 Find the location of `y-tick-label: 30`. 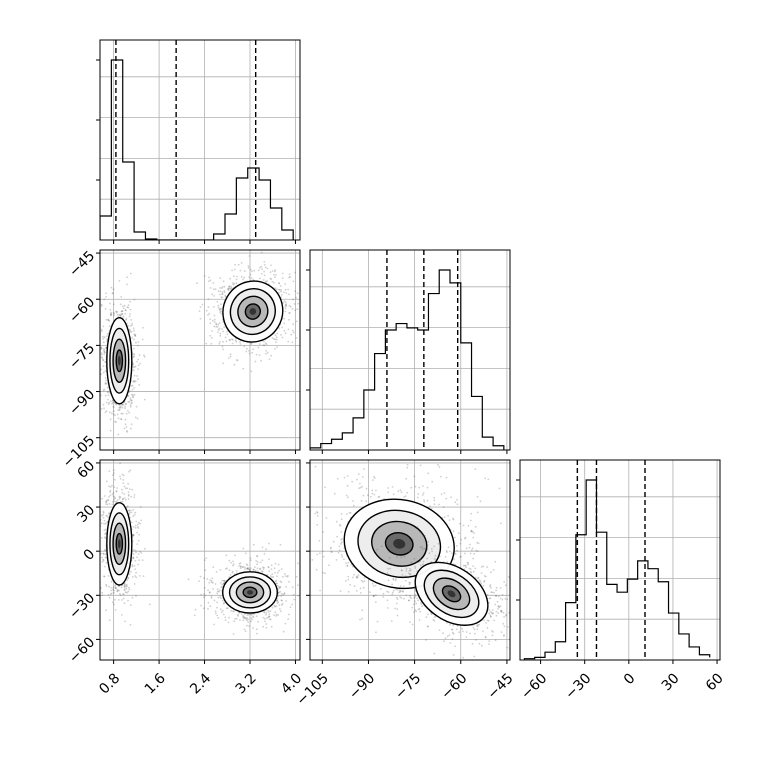

y-tick-label: 30 is located at coordinates (86, 514).